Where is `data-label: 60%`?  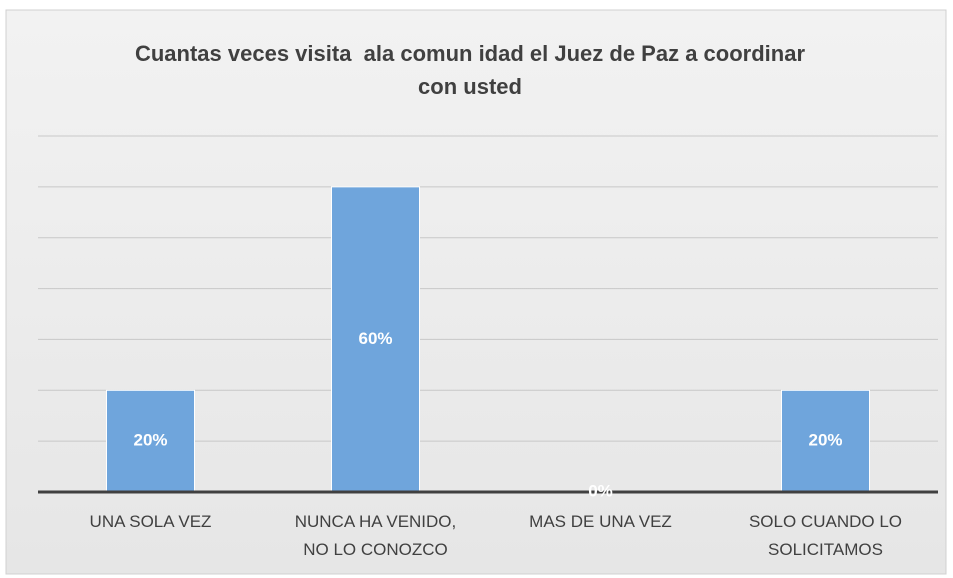 data-label: 60% is located at coordinates (375, 338).